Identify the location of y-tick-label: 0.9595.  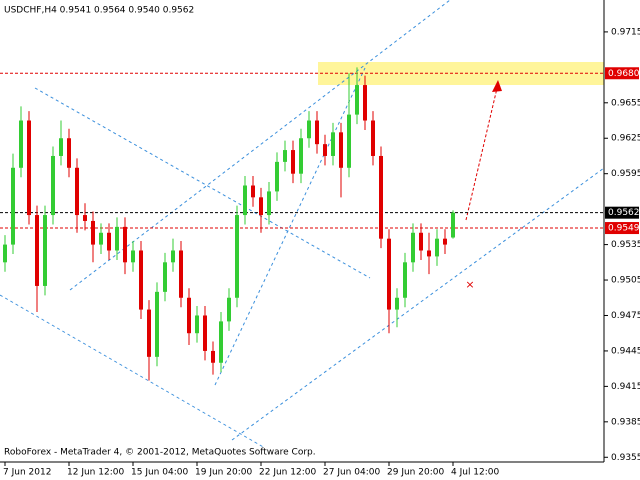
(625, 174).